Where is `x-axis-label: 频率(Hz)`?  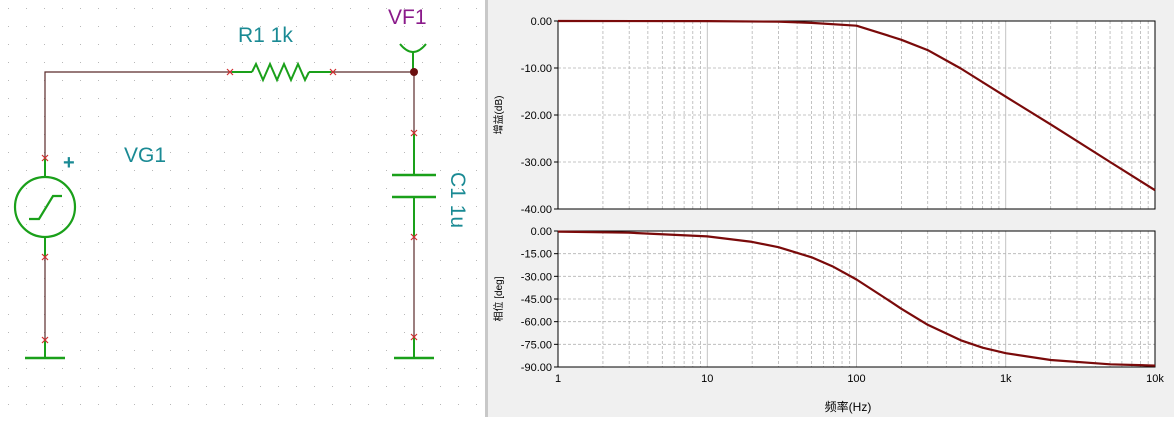
x-axis-label: 频率(Hz) is located at coordinates (848, 406).